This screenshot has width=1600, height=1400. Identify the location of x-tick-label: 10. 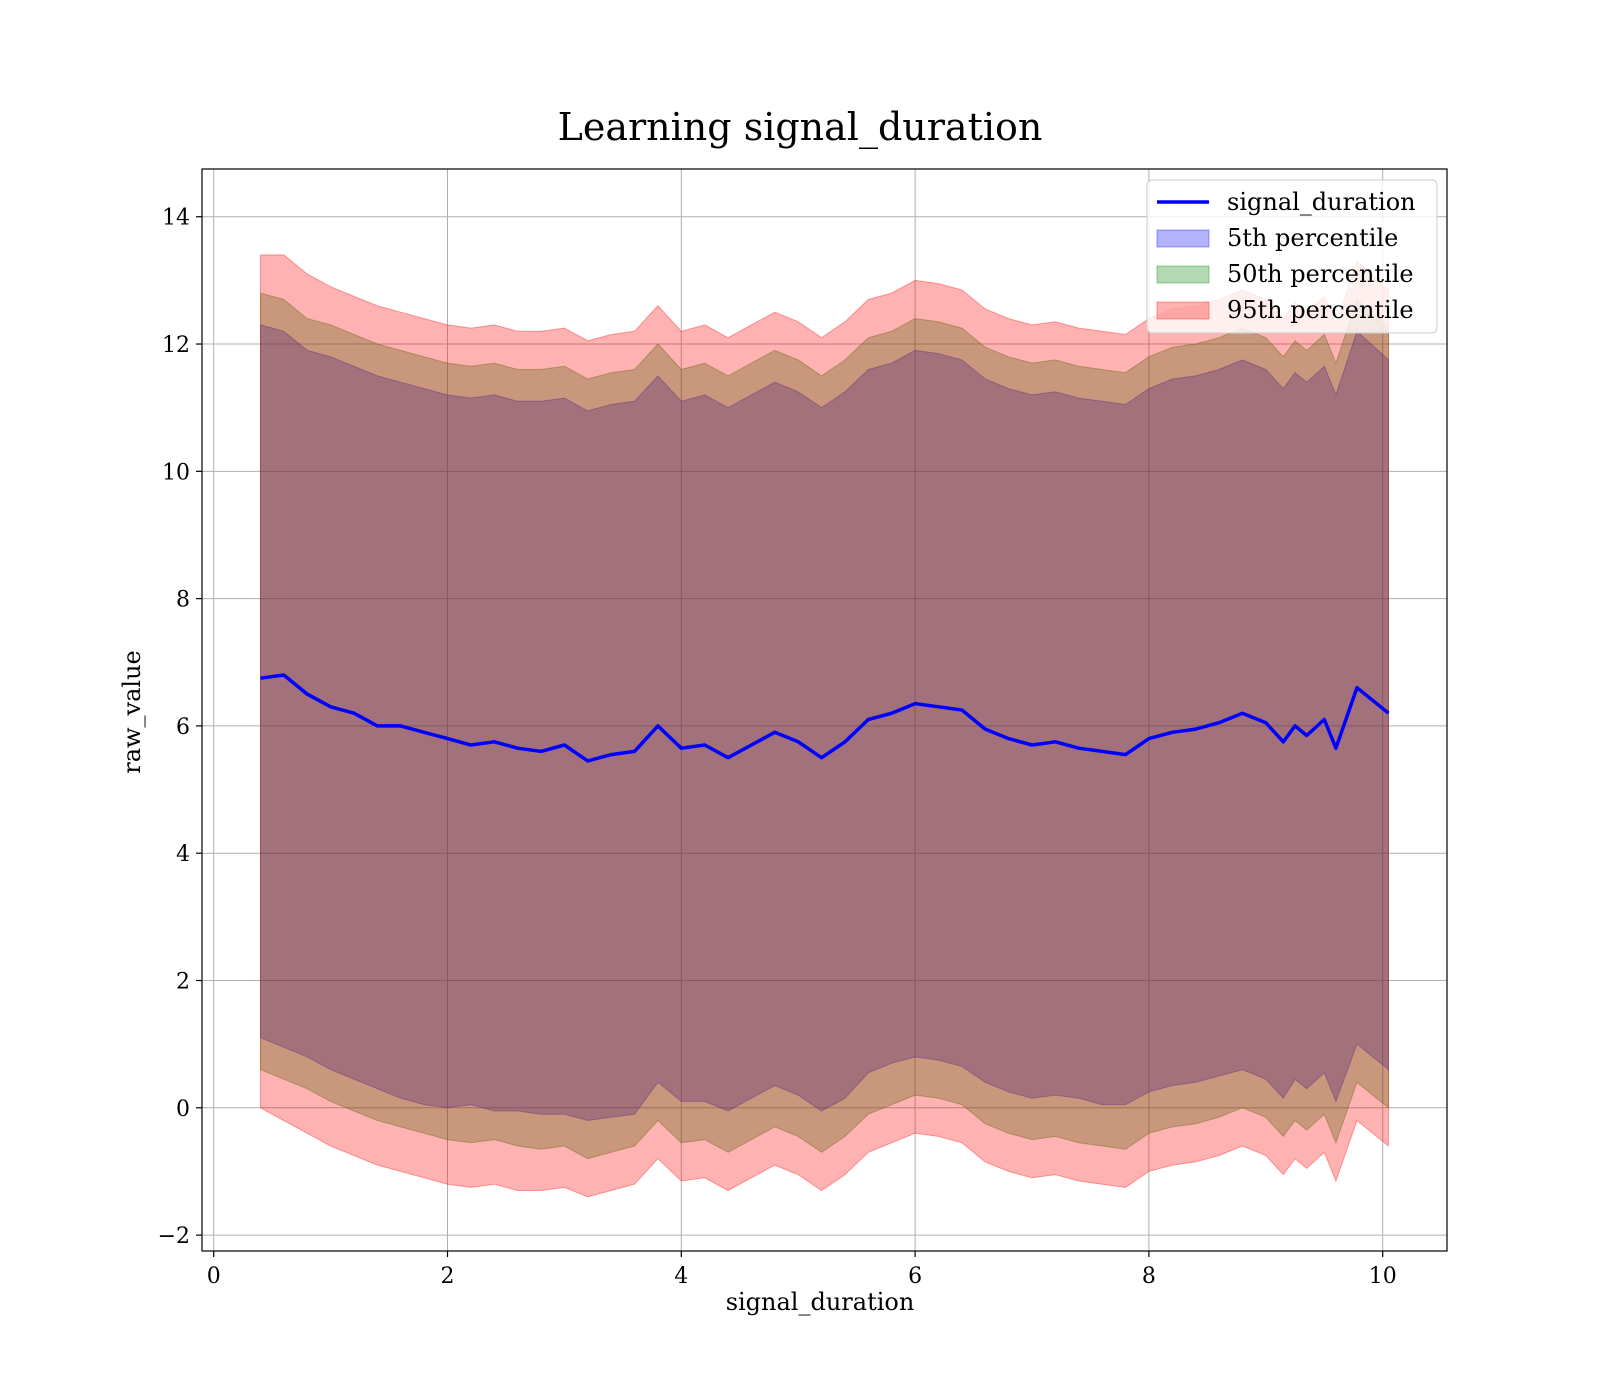
(1383, 1276).